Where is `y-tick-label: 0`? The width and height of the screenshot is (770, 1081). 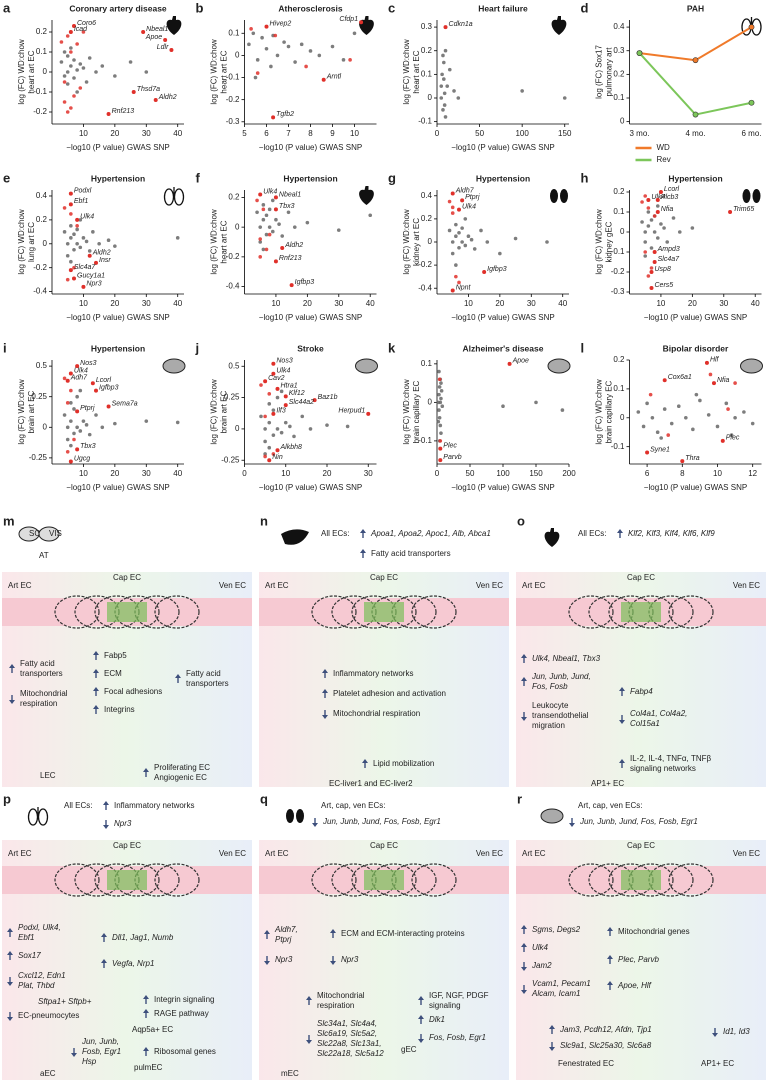 y-tick-label: 0 is located at coordinates (430, 97).